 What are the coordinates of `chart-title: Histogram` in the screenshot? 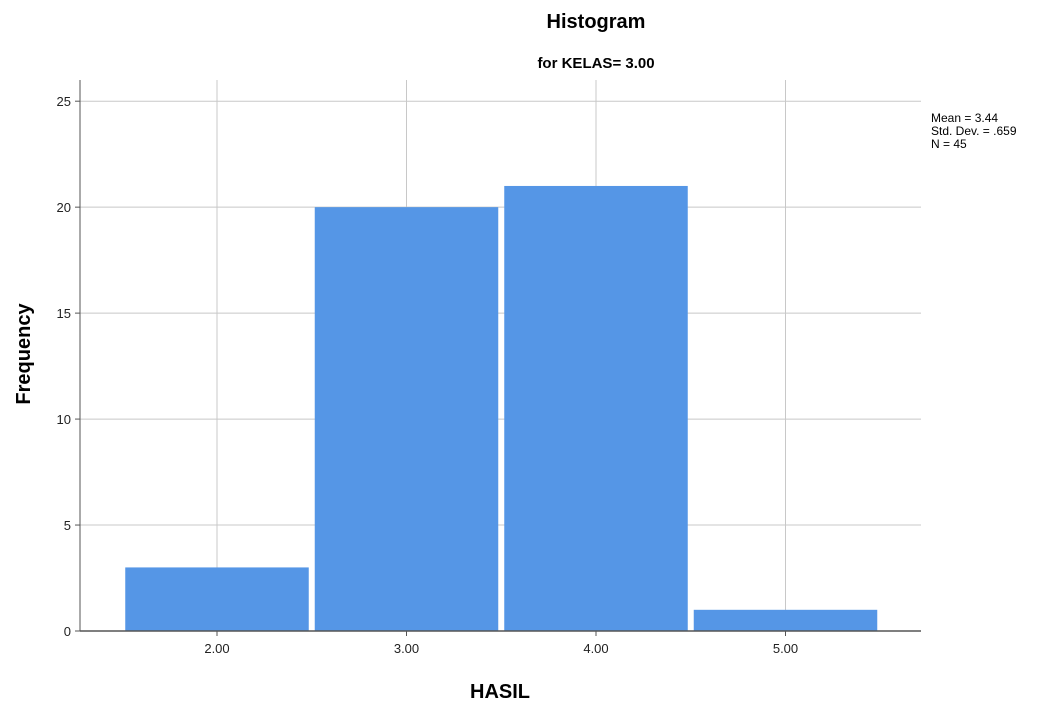 It's located at (596, 22).